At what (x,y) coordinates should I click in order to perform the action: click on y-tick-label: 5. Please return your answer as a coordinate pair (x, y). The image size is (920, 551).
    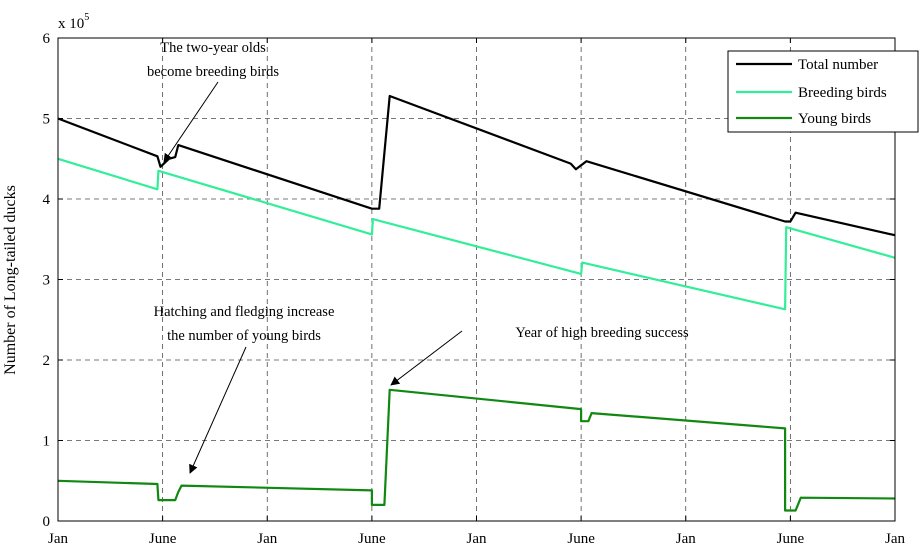
    Looking at the image, I should click on (47, 120).